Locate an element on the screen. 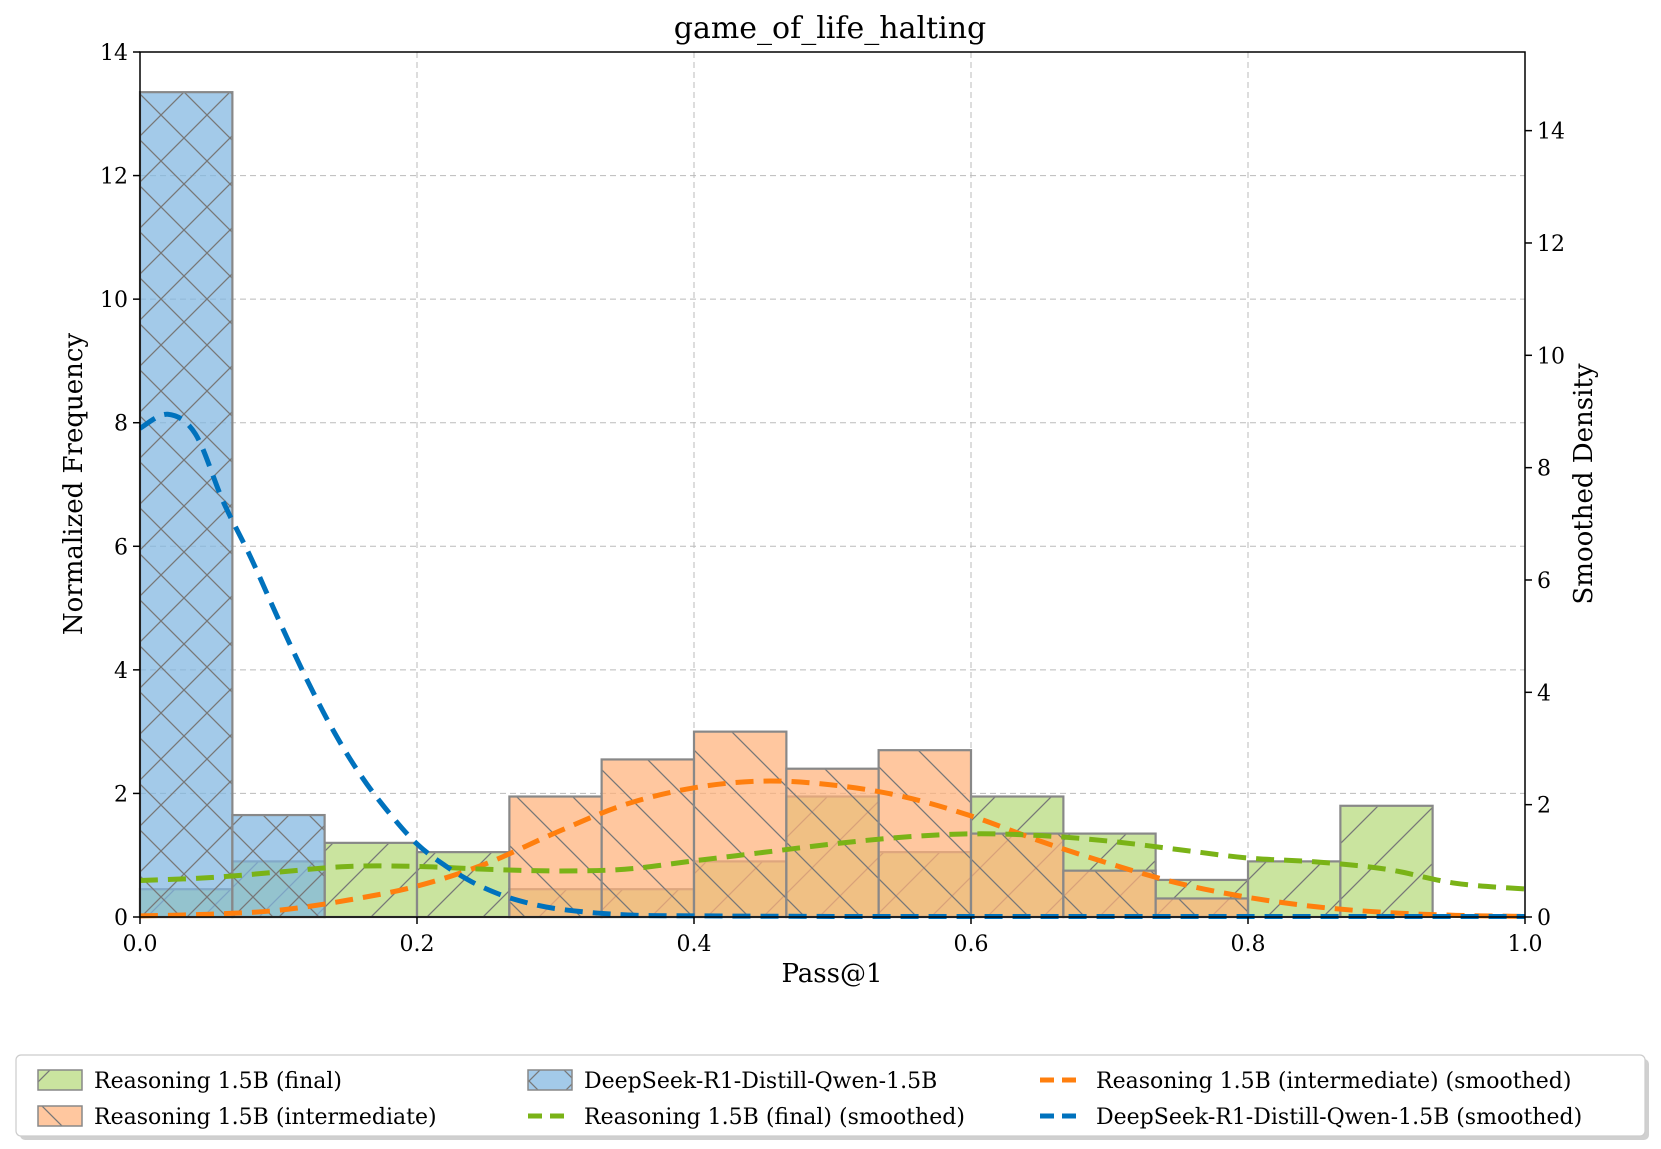 This screenshot has width=1661, height=1149. y-tick-label: 8 is located at coordinates (121, 424).